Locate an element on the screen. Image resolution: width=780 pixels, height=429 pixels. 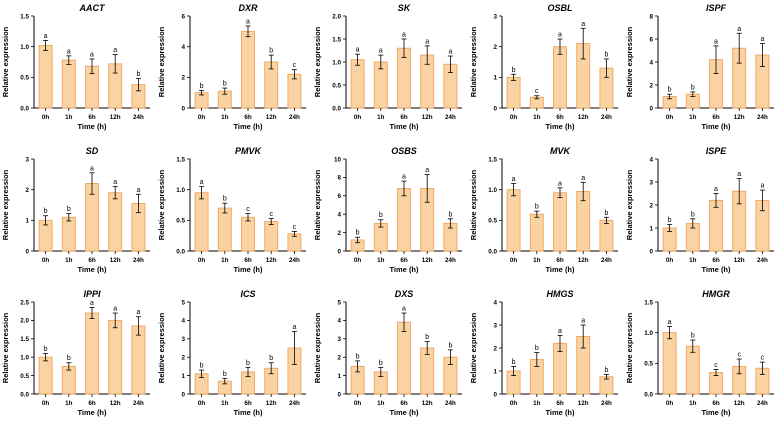
chart-title: OSBL is located at coordinates (559, 8).